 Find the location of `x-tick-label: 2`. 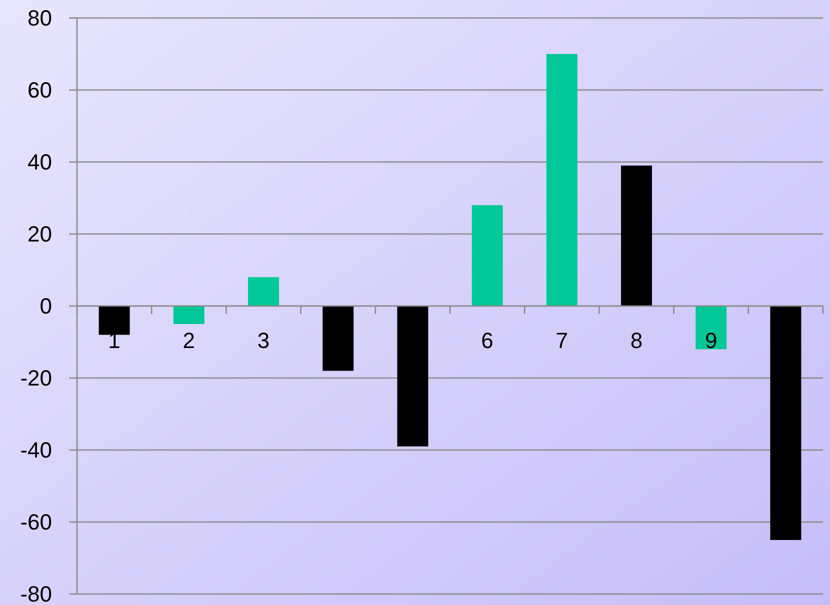

x-tick-label: 2 is located at coordinates (189, 340).